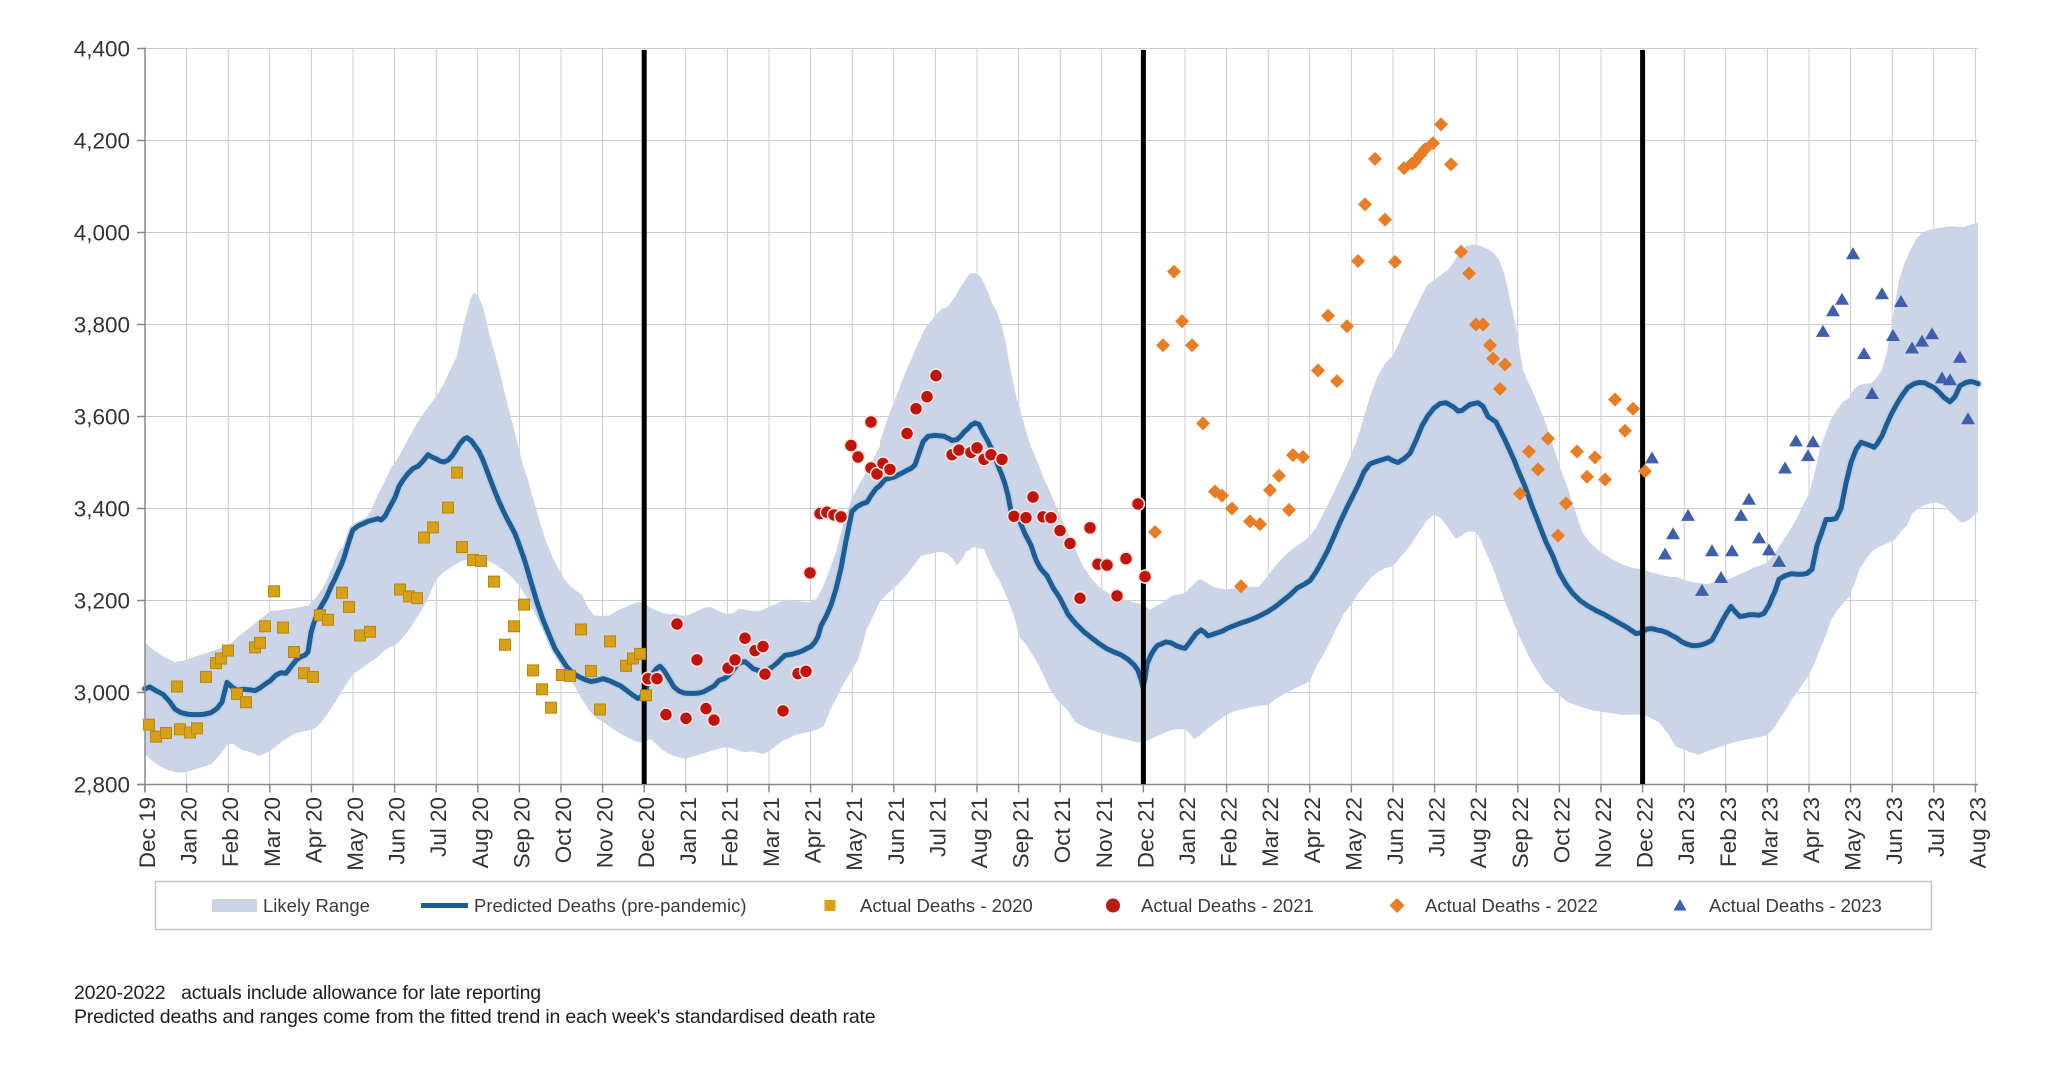  I want to click on svg-text: Jul 20, so click(438, 827).